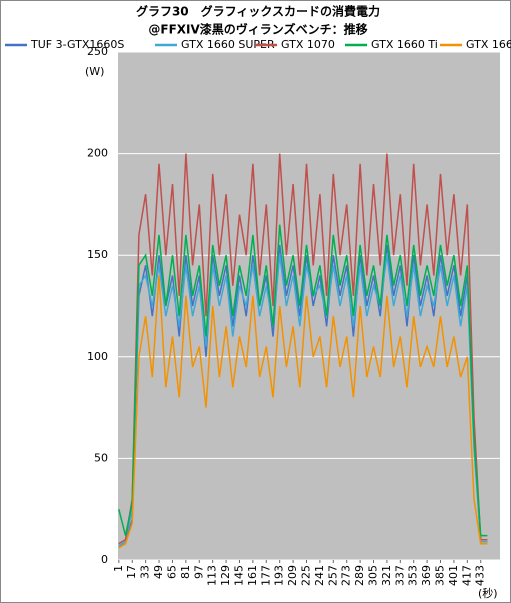  What do you see at coordinates (131, 572) in the screenshot?
I see `x-tick-label: 17` at bounding box center [131, 572].